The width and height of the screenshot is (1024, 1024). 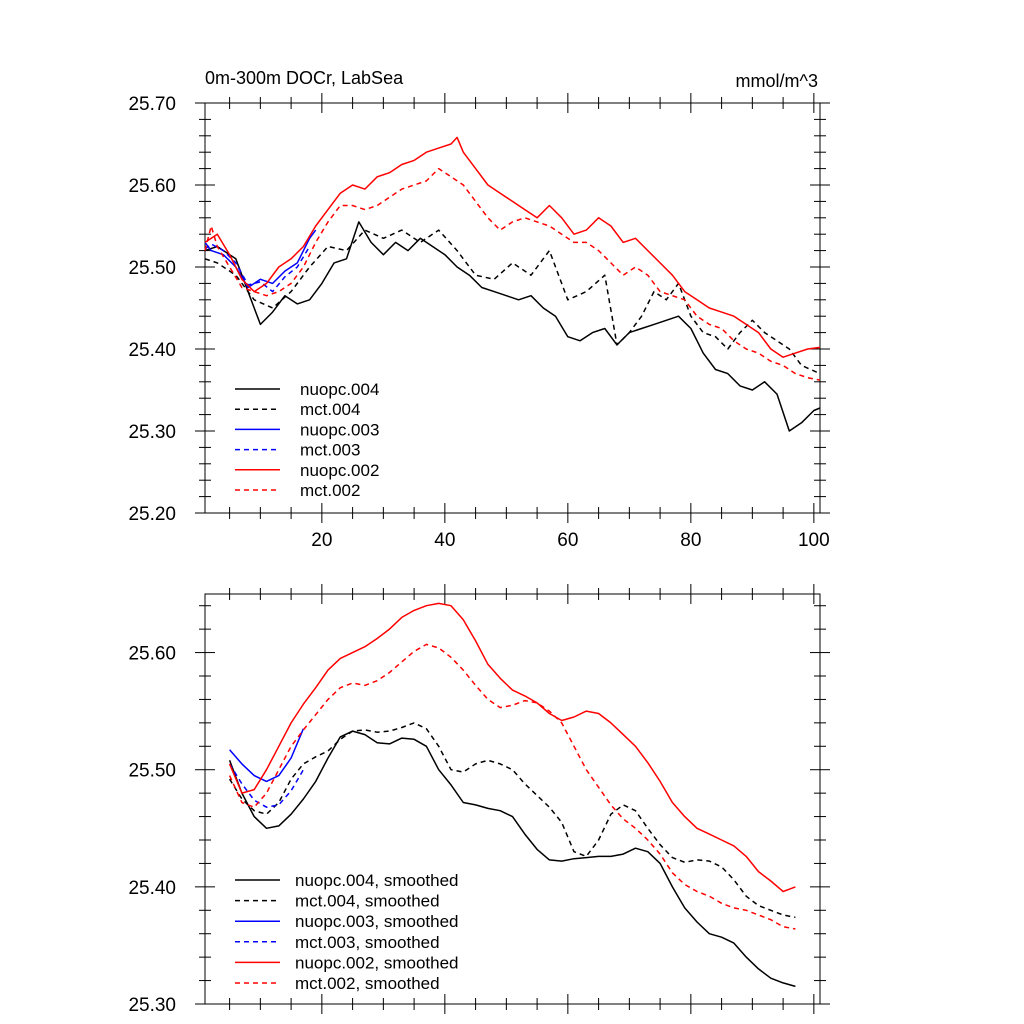 I want to click on x-tick-label-40: 40, so click(x=444, y=540).